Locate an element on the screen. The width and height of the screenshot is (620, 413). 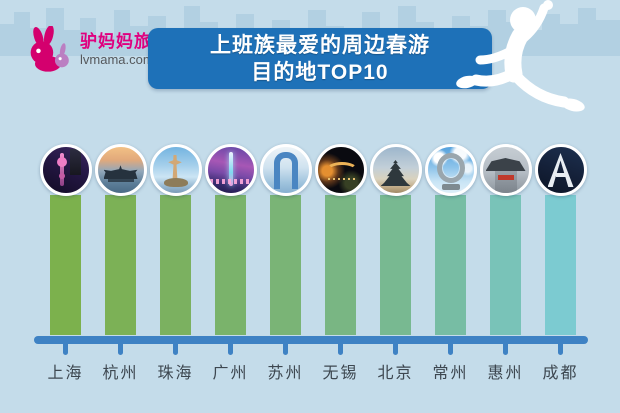
chart-column: 成都 is located at coordinates (560, 263).